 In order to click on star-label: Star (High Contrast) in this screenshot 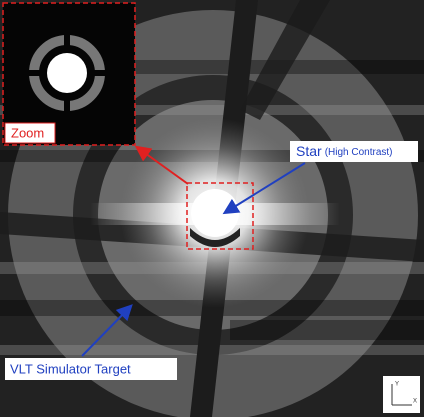, I will do `click(344, 151)`.